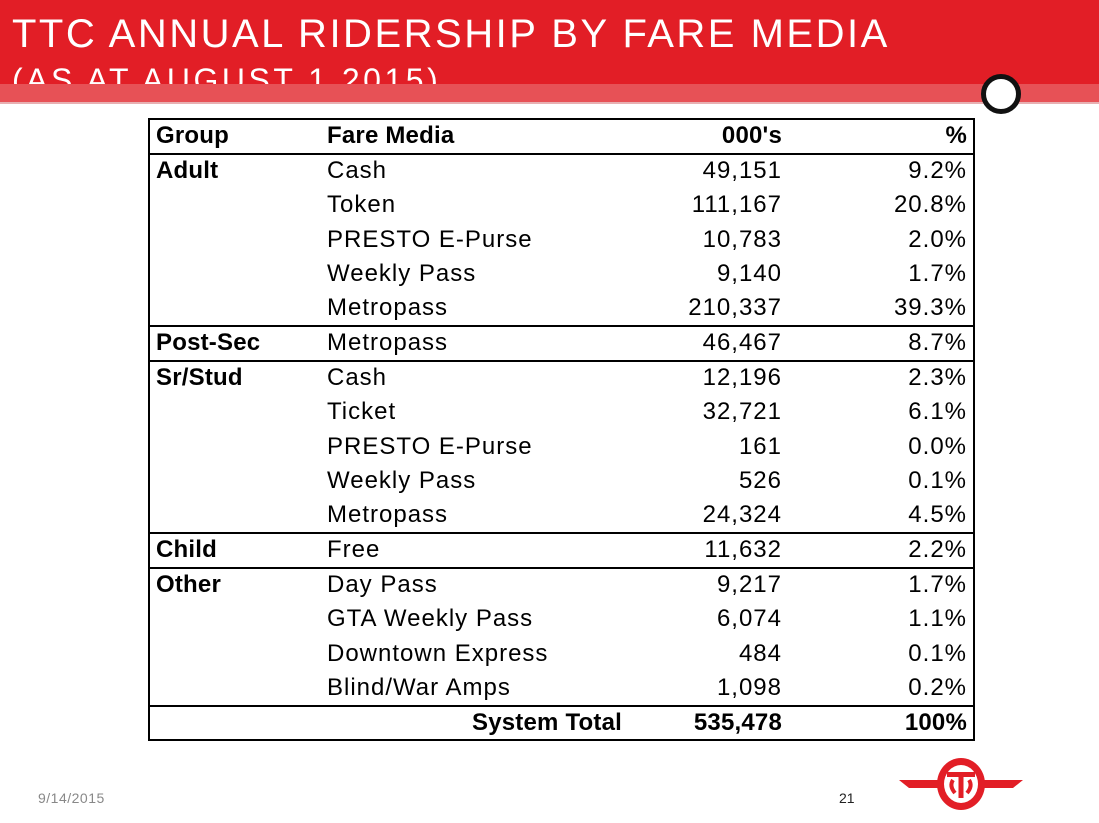  I want to click on table-row: PRESTO E-Purse 10,783 2.0%, so click(561, 240).